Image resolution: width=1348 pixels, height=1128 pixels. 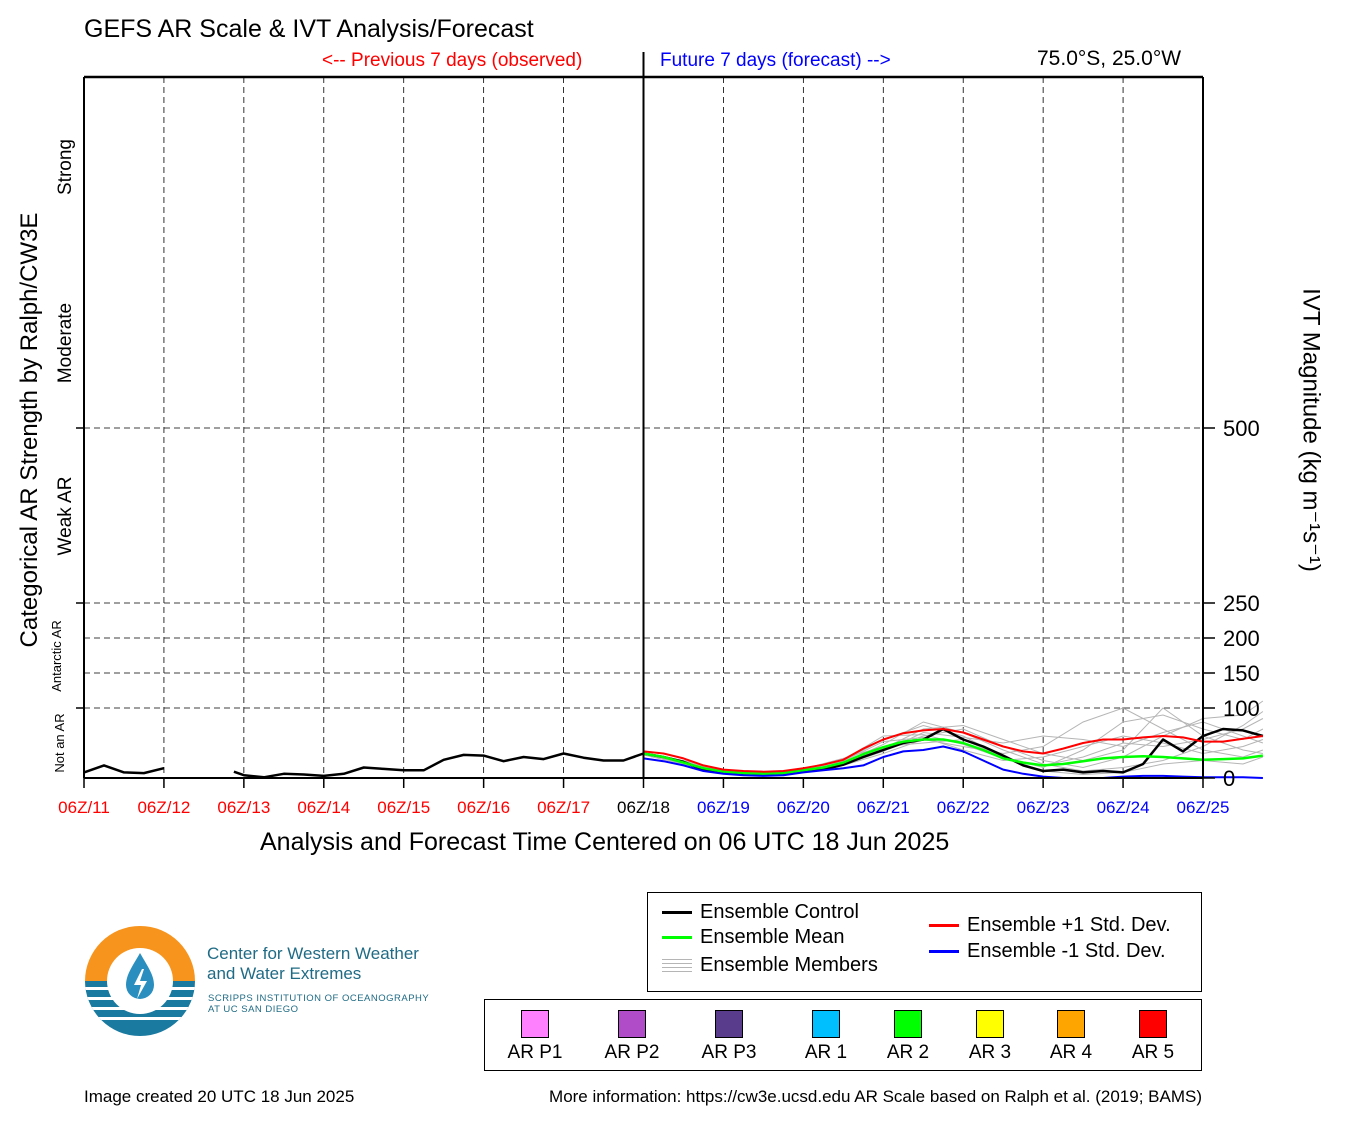 What do you see at coordinates (789, 965) in the screenshot?
I see `legend-members-label: Ensemble Members` at bounding box center [789, 965].